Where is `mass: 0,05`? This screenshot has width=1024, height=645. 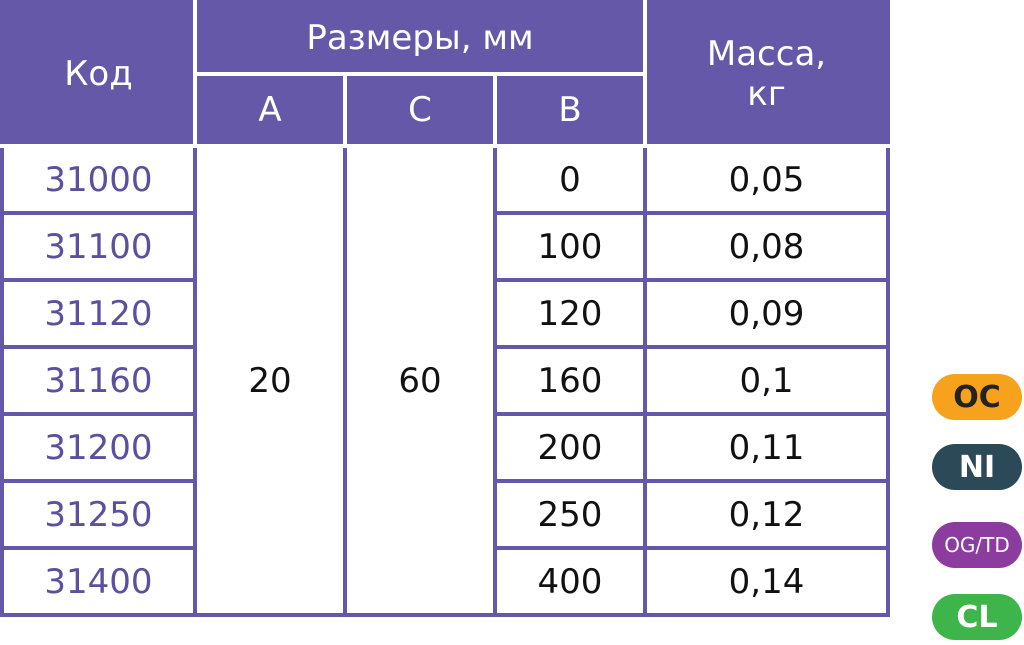 mass: 0,05 is located at coordinates (766, 179).